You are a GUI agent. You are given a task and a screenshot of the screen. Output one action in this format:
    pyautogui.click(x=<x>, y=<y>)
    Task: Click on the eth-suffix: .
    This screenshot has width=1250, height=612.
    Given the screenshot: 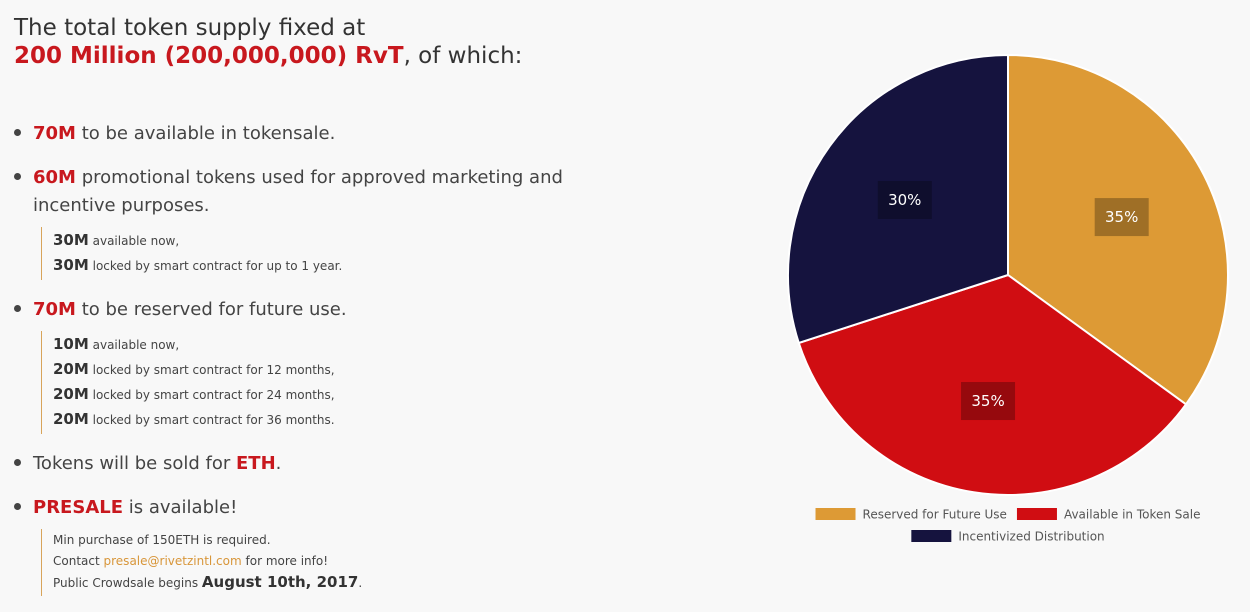 What is the action you would take?
    pyautogui.click(x=278, y=463)
    